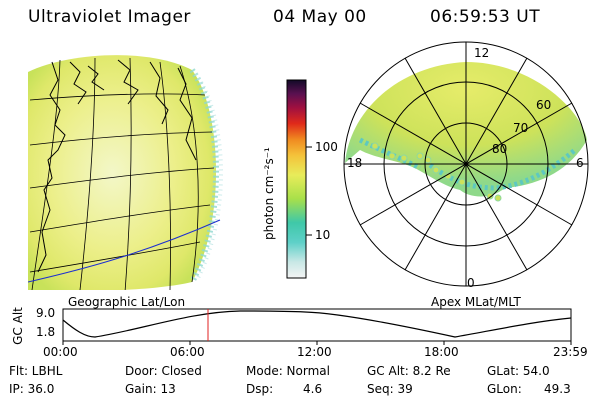 Image resolution: width=600 pixels, height=400 pixels. Describe the element at coordinates (32, 389) in the screenshot. I see `ip-readout: IP: 36.0` at that location.